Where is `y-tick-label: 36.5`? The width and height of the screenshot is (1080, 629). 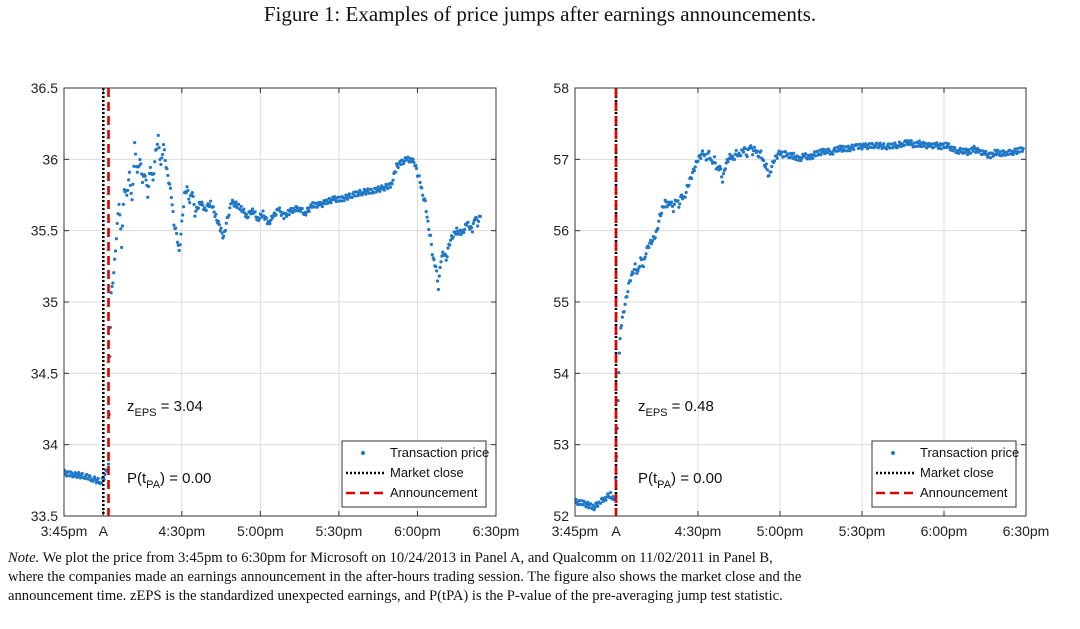 y-tick-label: 36.5 is located at coordinates (44, 88).